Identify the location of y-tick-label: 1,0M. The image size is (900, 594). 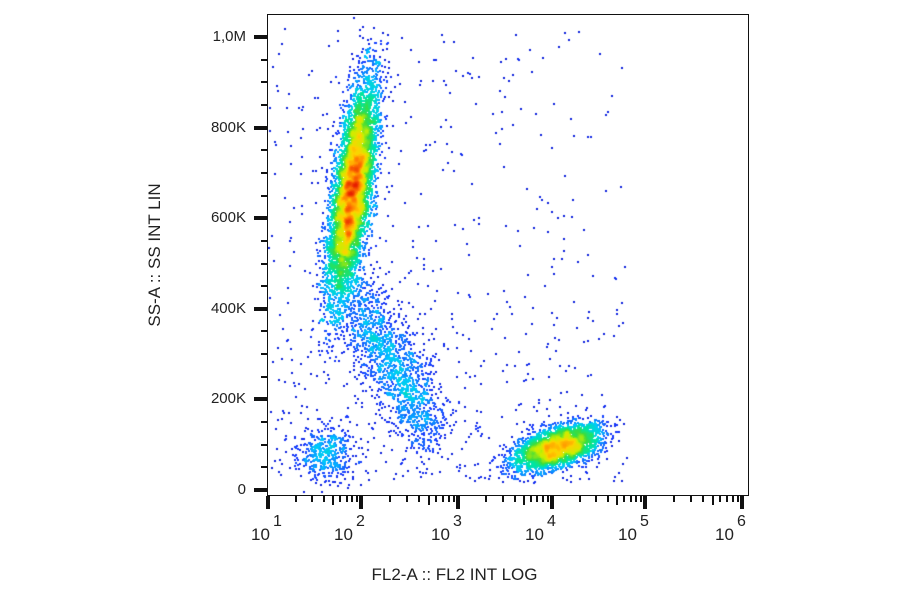
(229, 36).